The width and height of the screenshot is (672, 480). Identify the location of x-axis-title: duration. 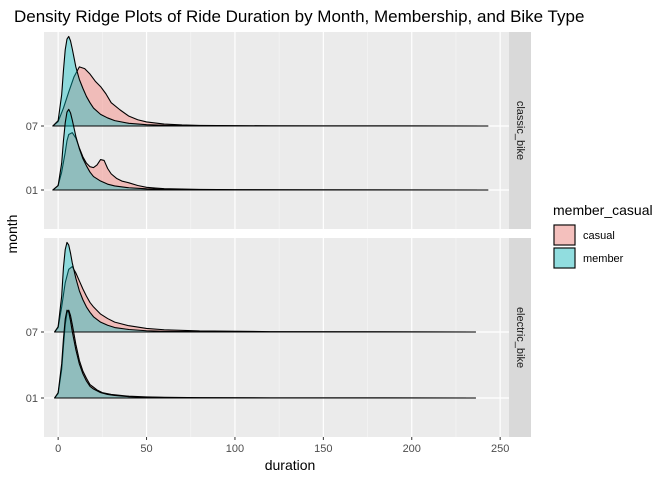
(290, 465).